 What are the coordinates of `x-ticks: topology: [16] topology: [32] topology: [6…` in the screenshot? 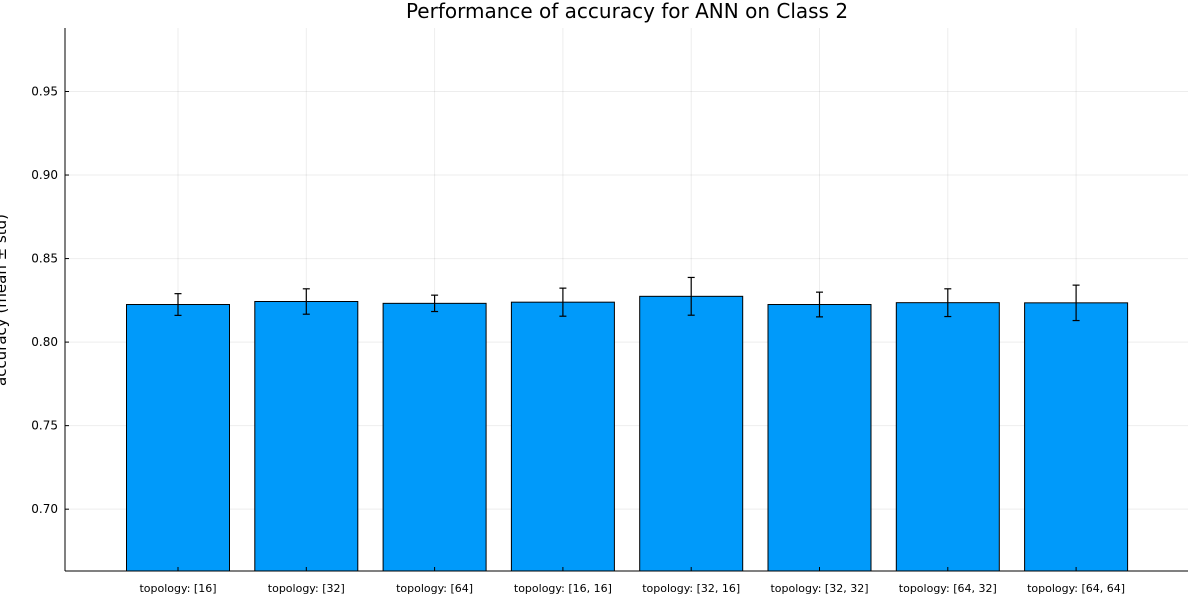 It's located at (632, 581).